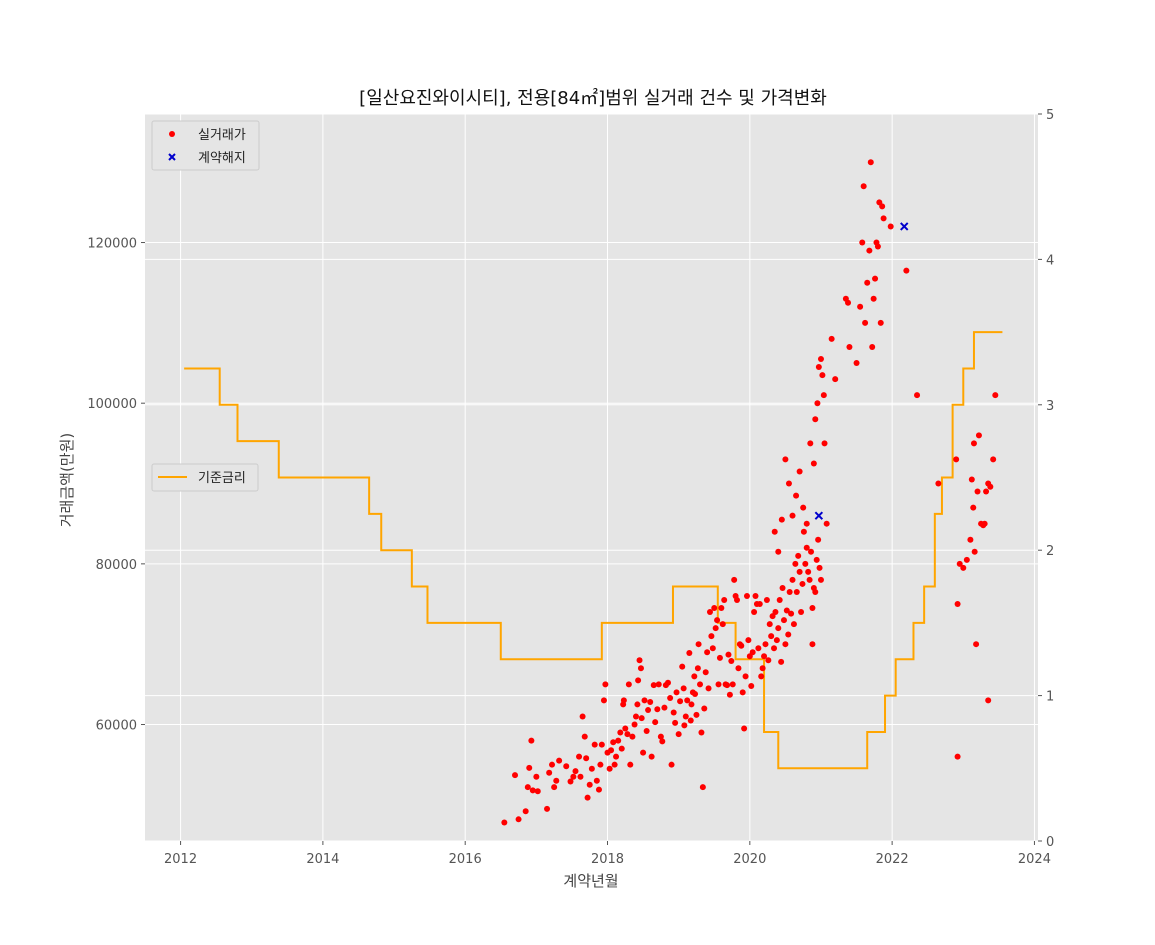 The image size is (1155, 945). I want to click on legend-lower: 기준금리, so click(205, 477).